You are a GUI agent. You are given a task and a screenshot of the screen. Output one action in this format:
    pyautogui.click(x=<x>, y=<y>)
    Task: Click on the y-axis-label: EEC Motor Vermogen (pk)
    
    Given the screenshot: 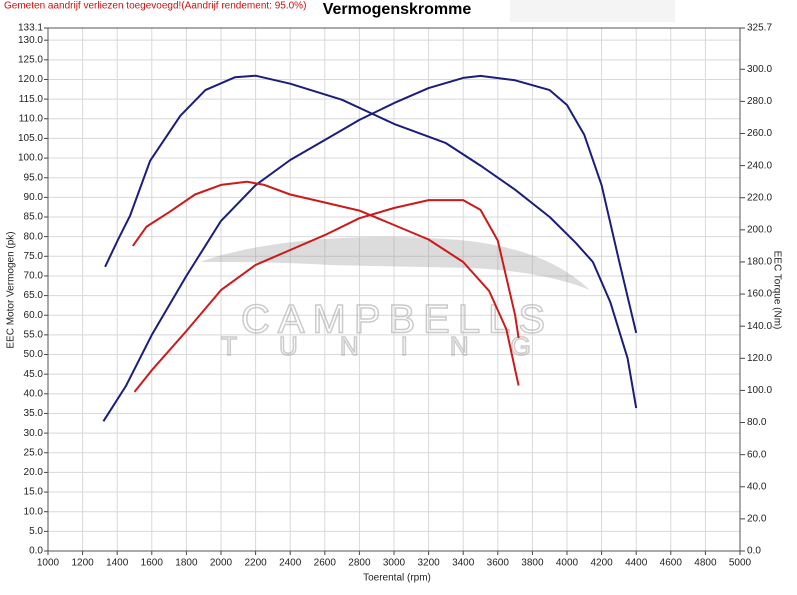 What is the action you would take?
    pyautogui.click(x=11, y=289)
    